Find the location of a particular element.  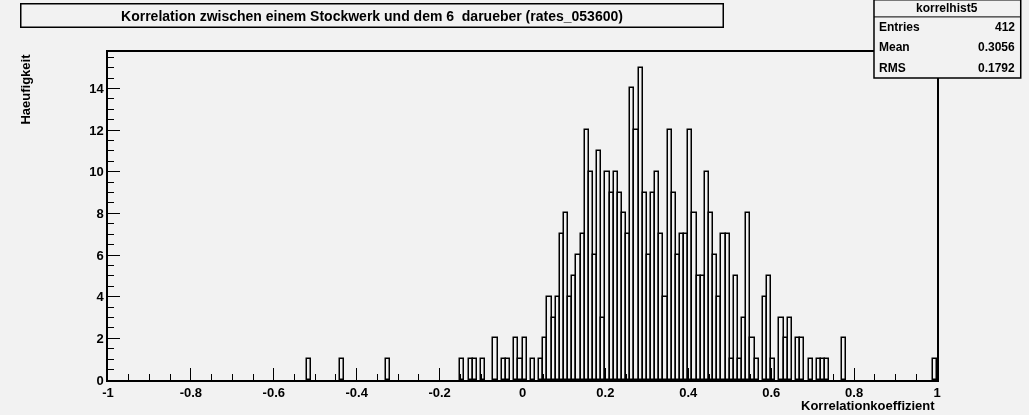

text: 0.1792 is located at coordinates (997, 68).